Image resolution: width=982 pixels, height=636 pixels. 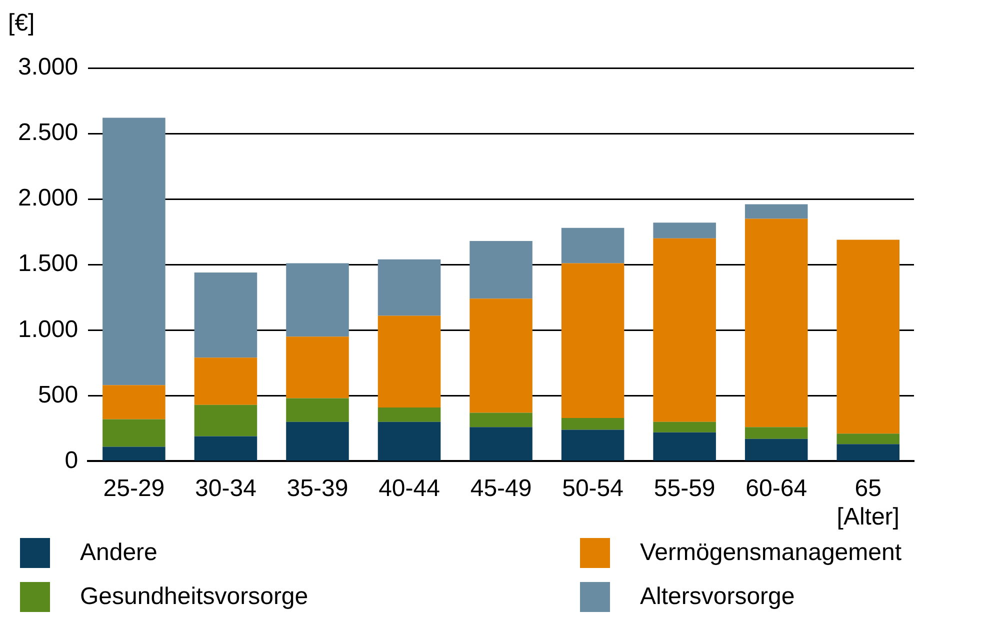 I want to click on legend-label: Andere, so click(x=119, y=553).